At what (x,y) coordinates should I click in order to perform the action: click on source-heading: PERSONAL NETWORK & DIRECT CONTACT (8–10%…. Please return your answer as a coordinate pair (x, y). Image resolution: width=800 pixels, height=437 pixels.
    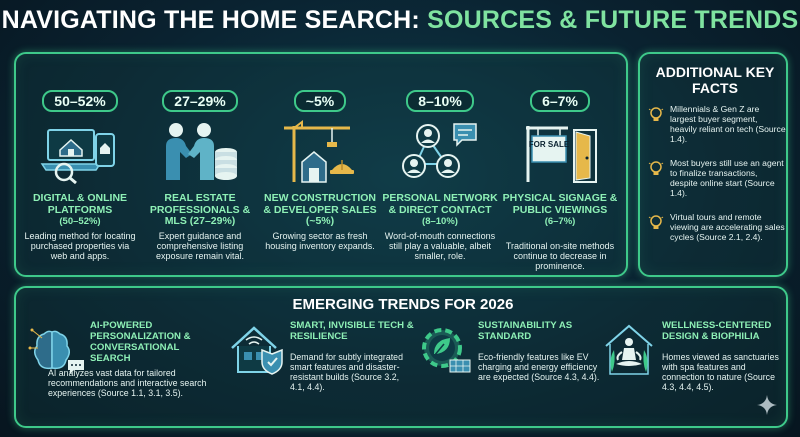
    Looking at the image, I should click on (440, 209).